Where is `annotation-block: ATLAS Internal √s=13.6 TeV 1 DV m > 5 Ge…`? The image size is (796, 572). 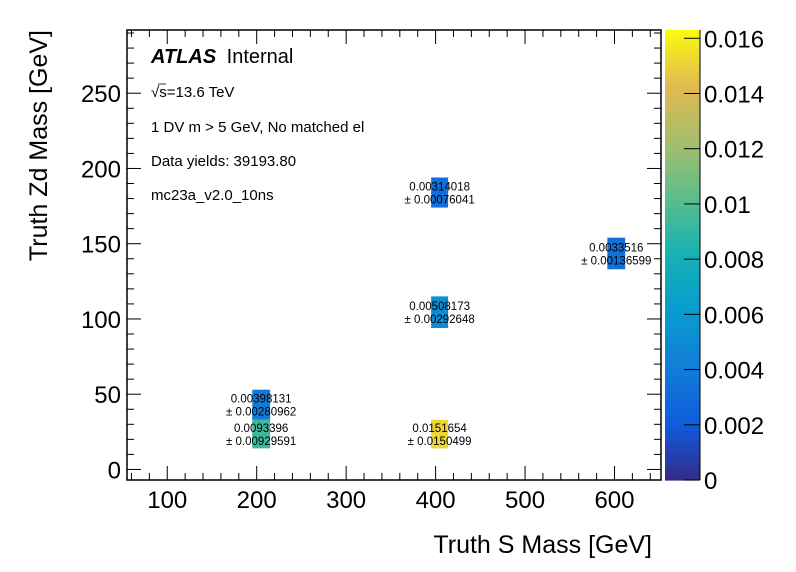
annotation-block: ATLAS Internal √s=13.6 TeV 1 DV m > 5 Ge… is located at coordinates (257, 125).